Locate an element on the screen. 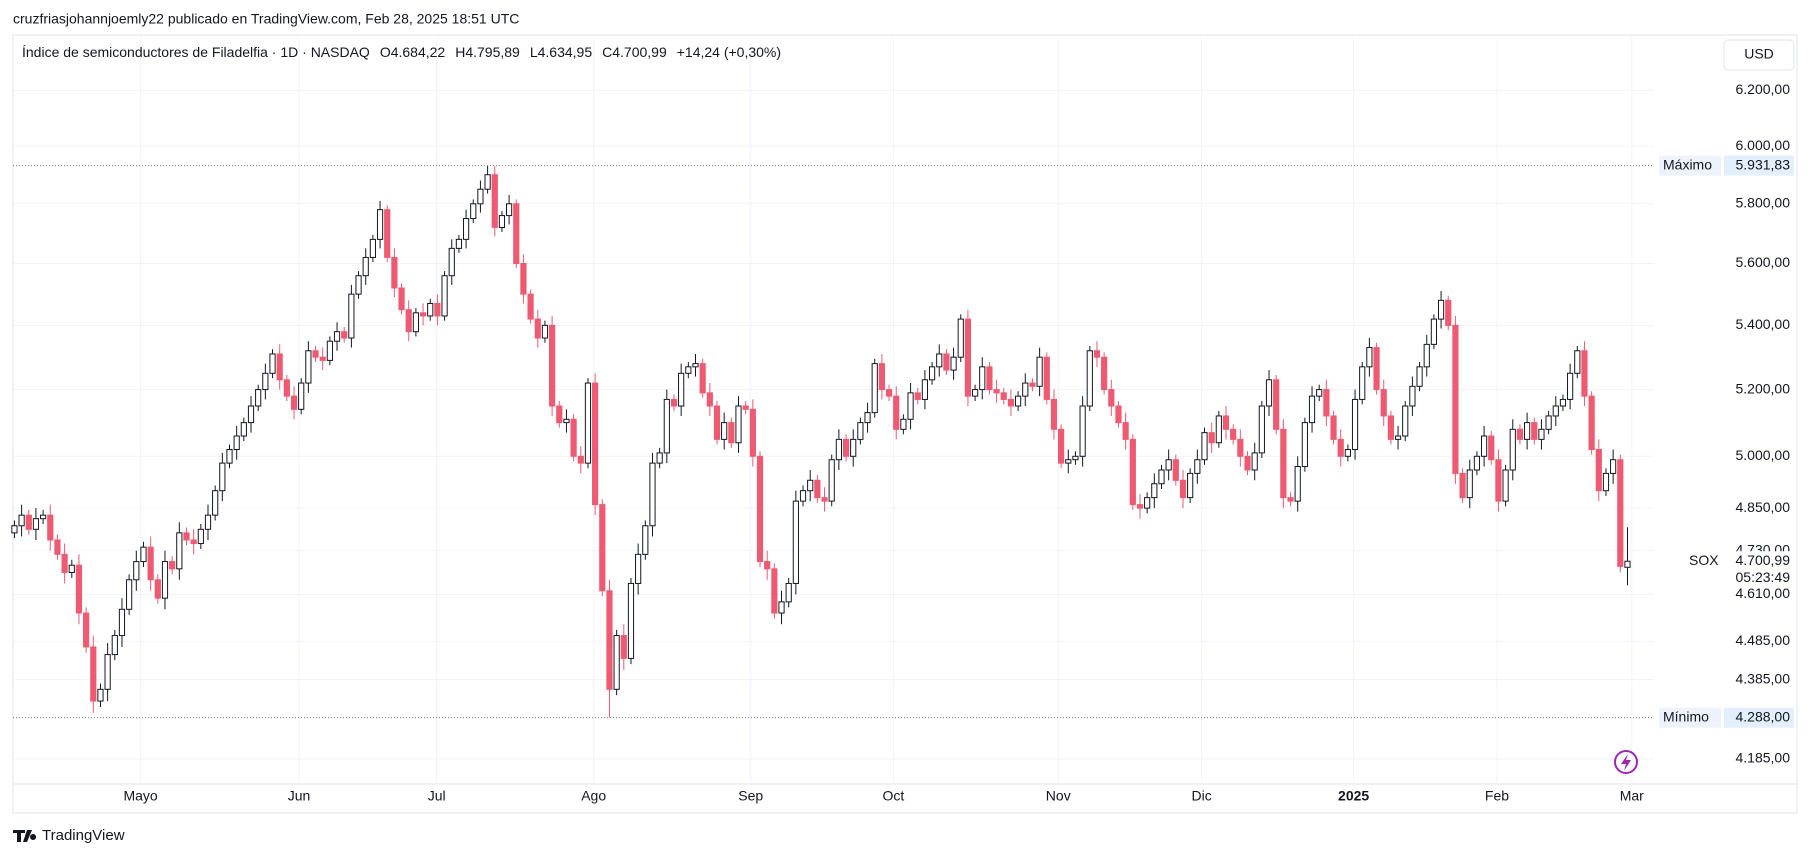 Image resolution: width=1814 pixels, height=858 pixels. currency: USD is located at coordinates (1759, 54).